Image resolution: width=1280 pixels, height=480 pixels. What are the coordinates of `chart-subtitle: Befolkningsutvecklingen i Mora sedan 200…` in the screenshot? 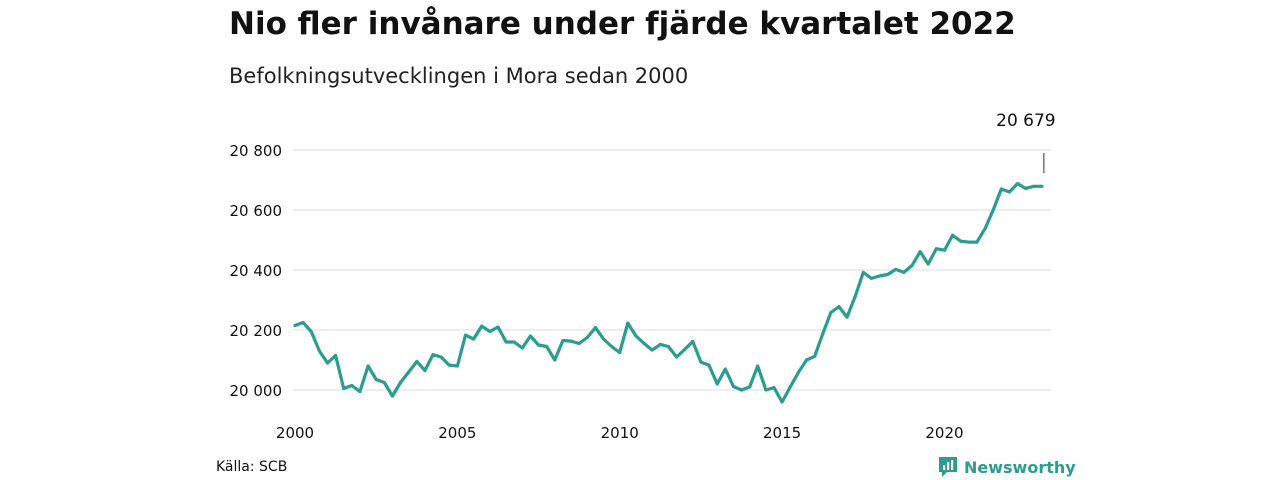 It's located at (459, 76).